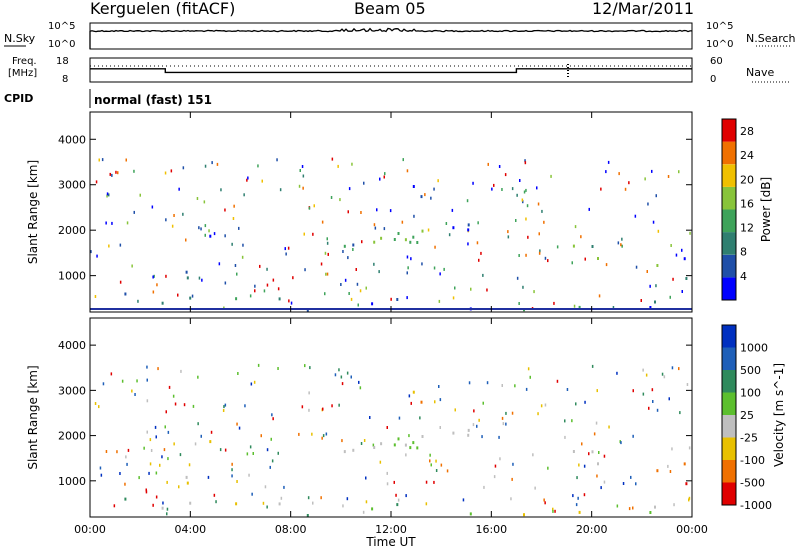  I want to click on power-ytick-label: 1000, so click(72, 276).